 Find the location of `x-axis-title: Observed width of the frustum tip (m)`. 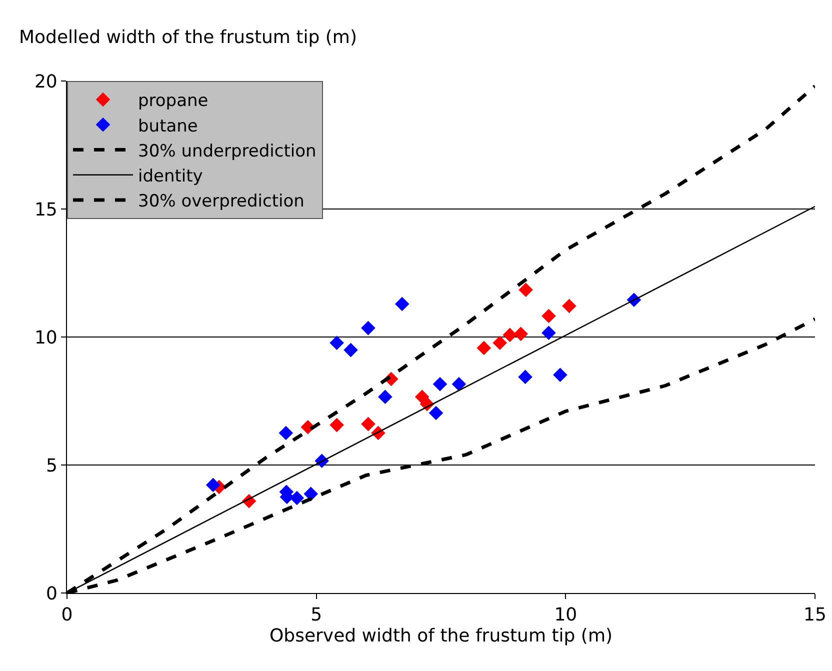

x-axis-title: Observed width of the frustum tip (m) is located at coordinates (441, 636).